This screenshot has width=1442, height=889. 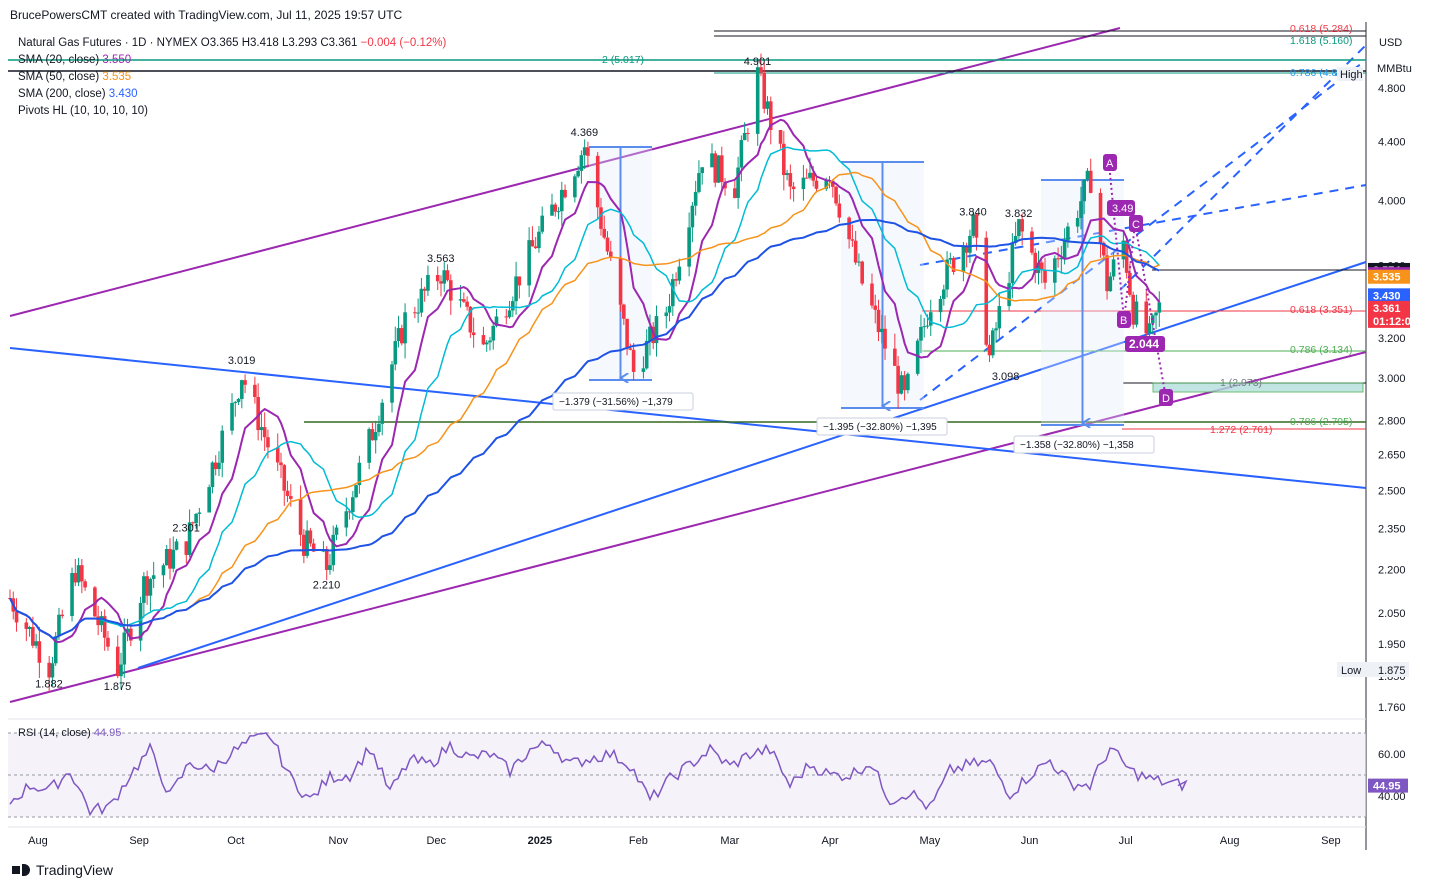 What do you see at coordinates (69, 733) in the screenshot?
I see `rsi-legend: RSI (14, close) 44.95` at bounding box center [69, 733].